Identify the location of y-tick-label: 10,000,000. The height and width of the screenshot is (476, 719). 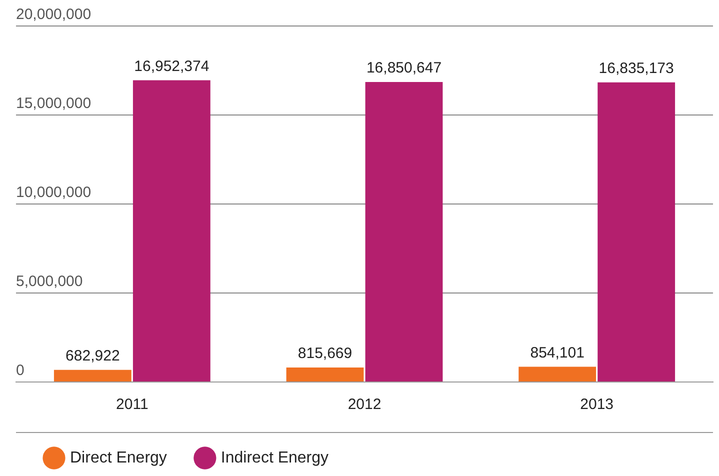
(54, 193).